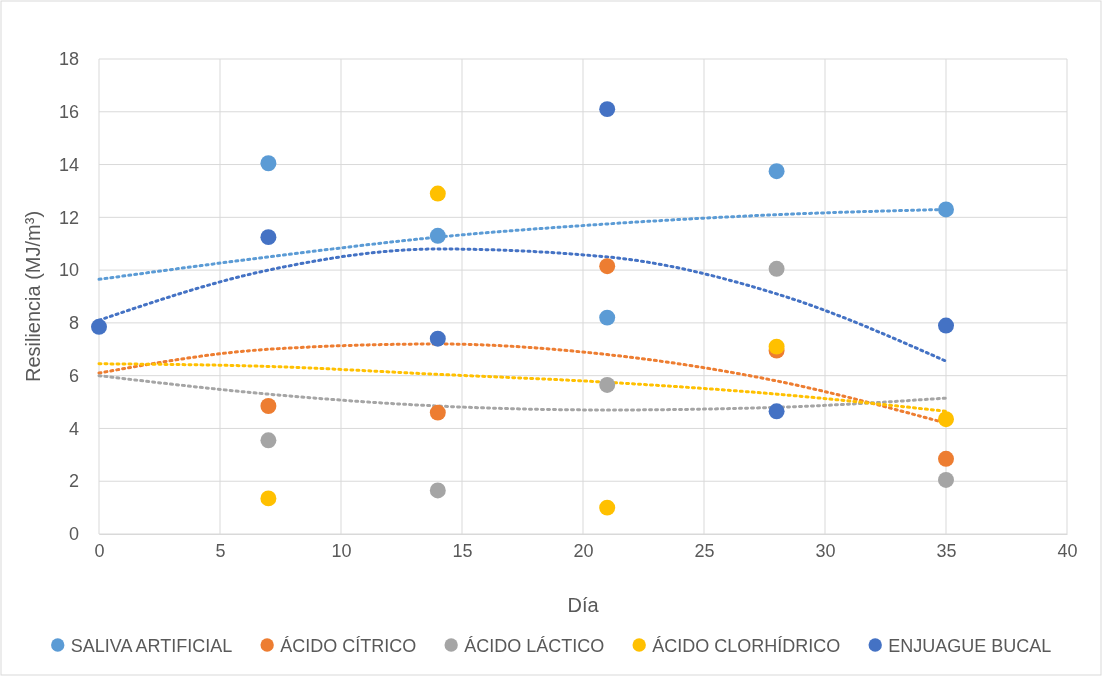  What do you see at coordinates (1067, 550) in the screenshot?
I see `x-tick-label: 40` at bounding box center [1067, 550].